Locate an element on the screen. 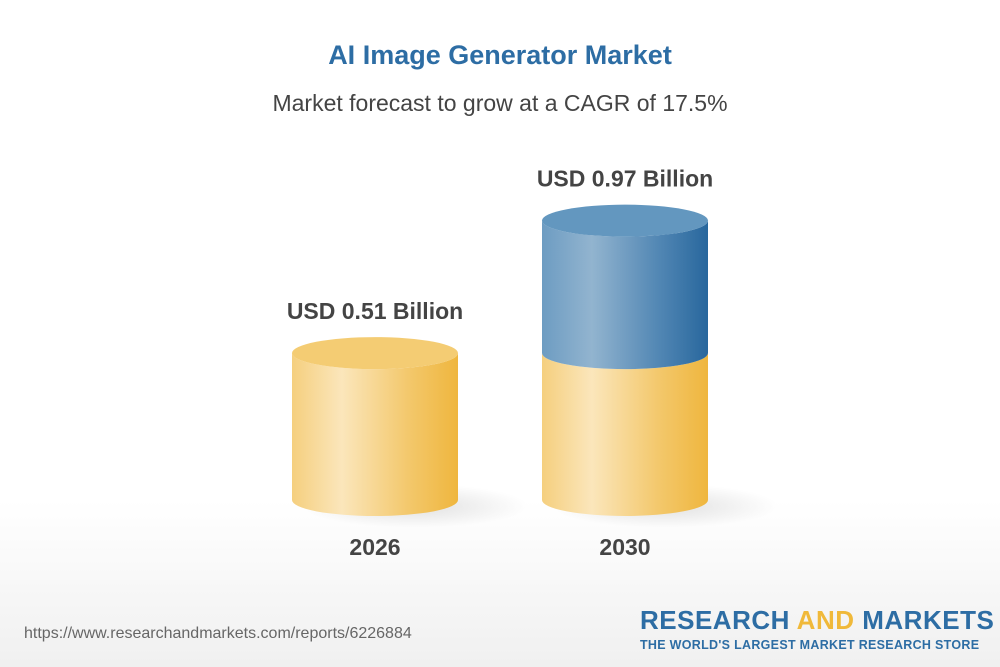 The image size is (1000, 667). bar-base-2026-body is located at coordinates (375, 434).